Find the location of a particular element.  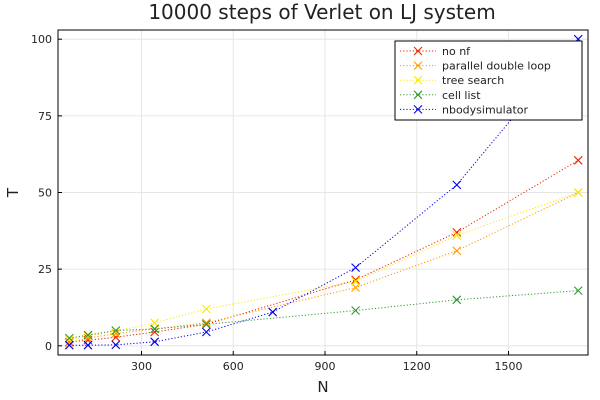

legend-item: nbodysimulator is located at coordinates (464, 109).